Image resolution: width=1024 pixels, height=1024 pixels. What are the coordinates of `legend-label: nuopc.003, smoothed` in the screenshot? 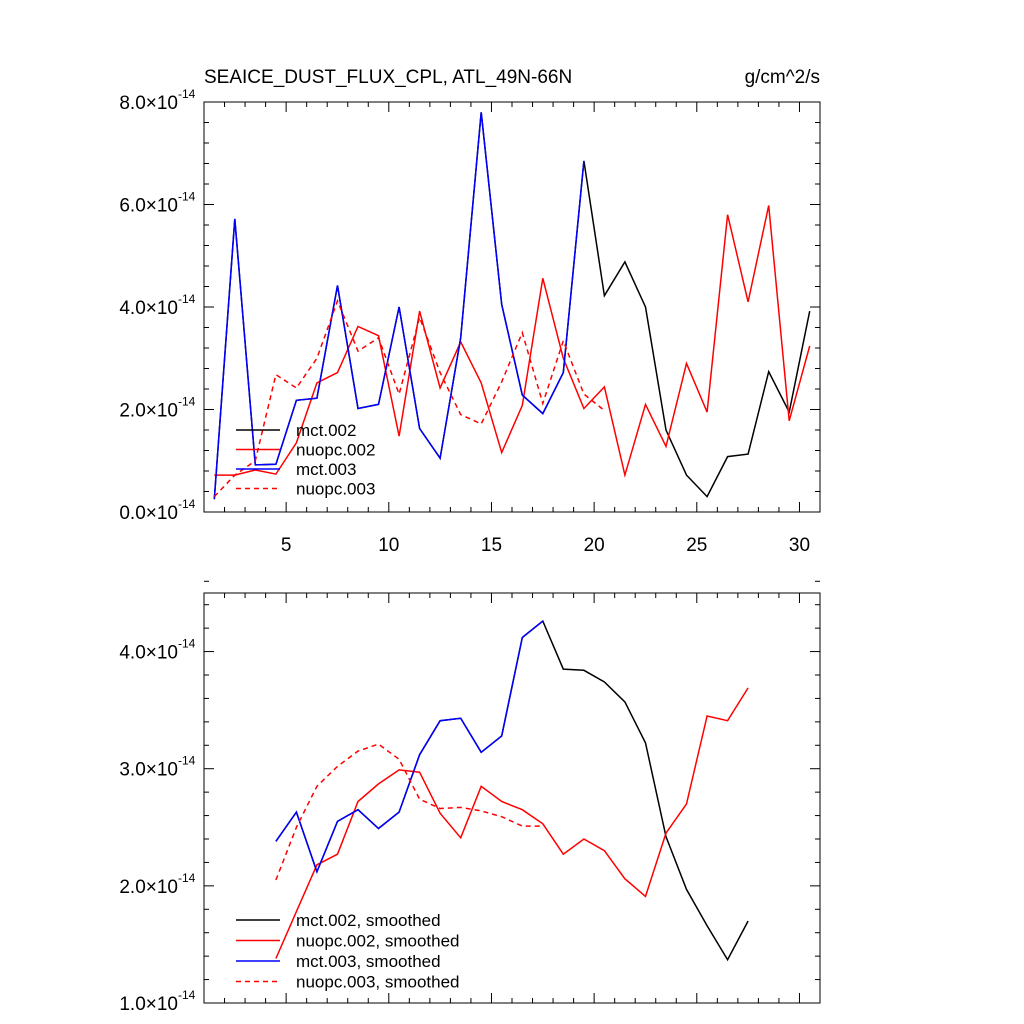 It's located at (378, 982).